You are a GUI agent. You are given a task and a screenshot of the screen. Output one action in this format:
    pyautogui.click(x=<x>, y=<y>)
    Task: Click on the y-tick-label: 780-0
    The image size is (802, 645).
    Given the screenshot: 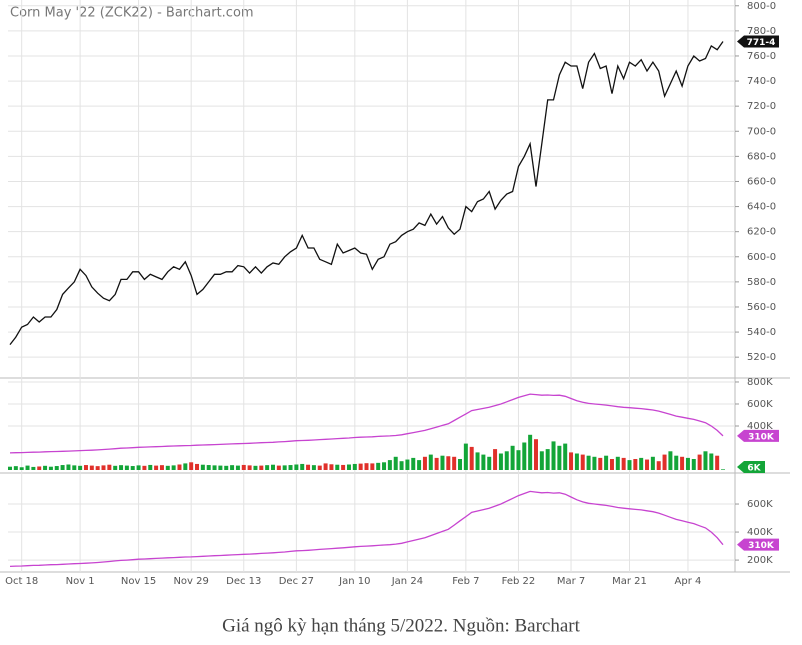 What is the action you would take?
    pyautogui.click(x=761, y=31)
    